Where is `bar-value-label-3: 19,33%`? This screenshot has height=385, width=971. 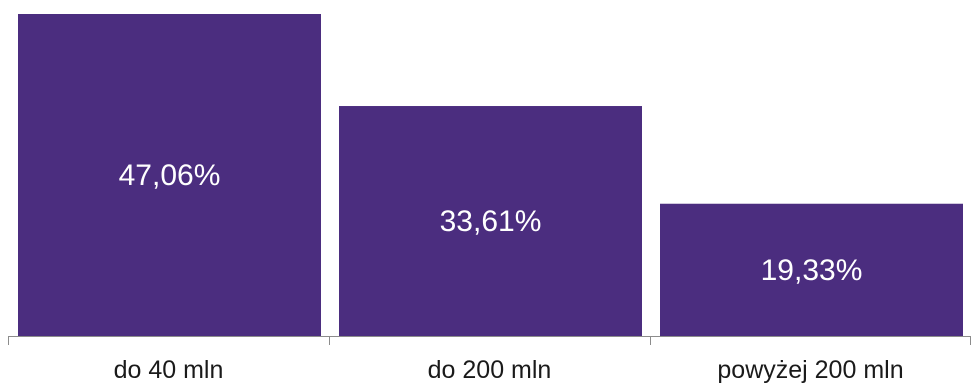 bar-value-label-3: 19,33% is located at coordinates (812, 270).